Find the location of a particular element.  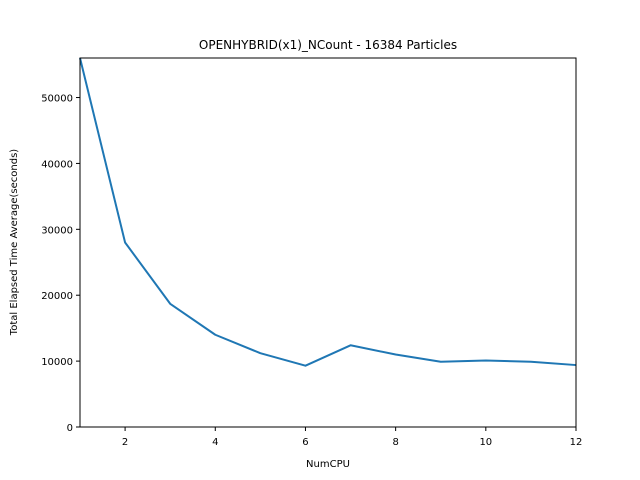

x-tick-label: 10 is located at coordinates (485, 442).